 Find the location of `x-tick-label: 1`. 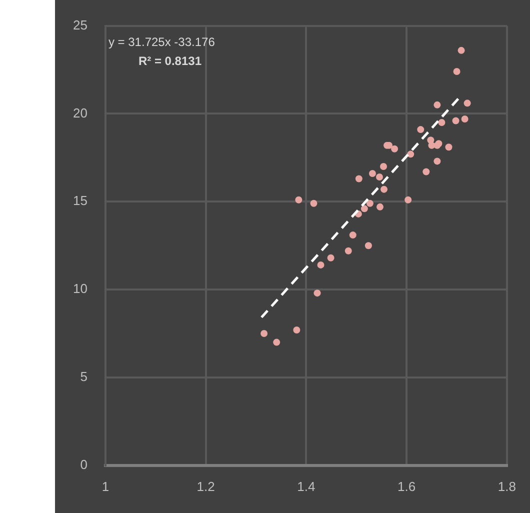

x-tick-label: 1 is located at coordinates (106, 486).